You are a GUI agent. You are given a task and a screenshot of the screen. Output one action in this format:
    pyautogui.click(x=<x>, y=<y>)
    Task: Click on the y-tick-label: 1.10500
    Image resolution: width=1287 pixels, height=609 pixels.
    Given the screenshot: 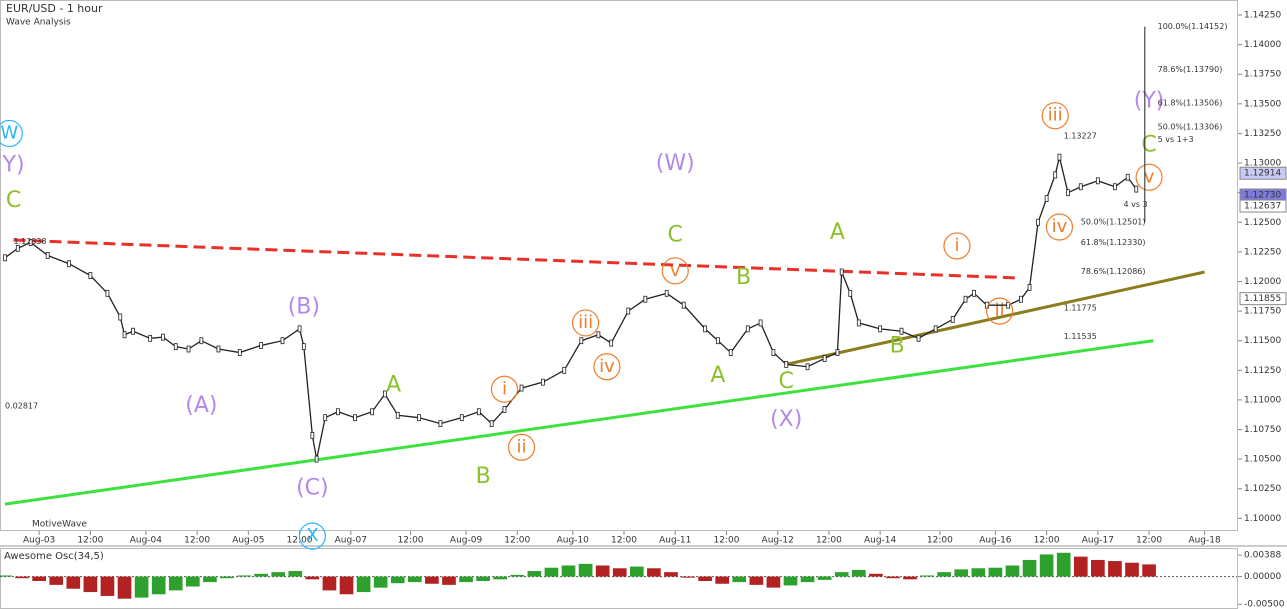 What is the action you would take?
    pyautogui.click(x=1262, y=460)
    